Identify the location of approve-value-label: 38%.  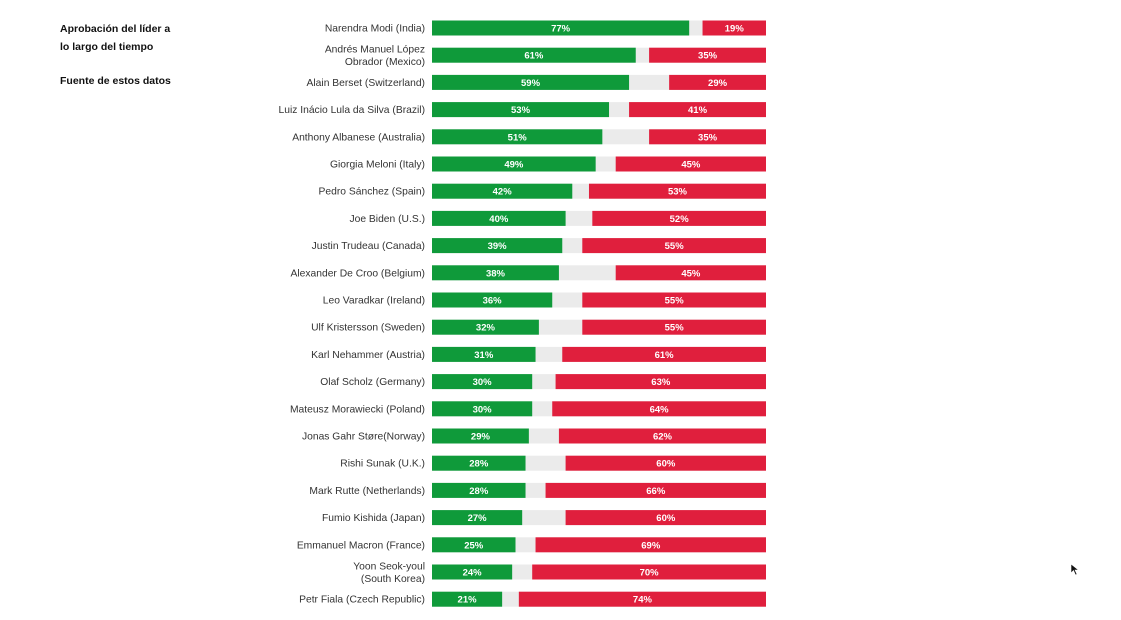
(496, 273).